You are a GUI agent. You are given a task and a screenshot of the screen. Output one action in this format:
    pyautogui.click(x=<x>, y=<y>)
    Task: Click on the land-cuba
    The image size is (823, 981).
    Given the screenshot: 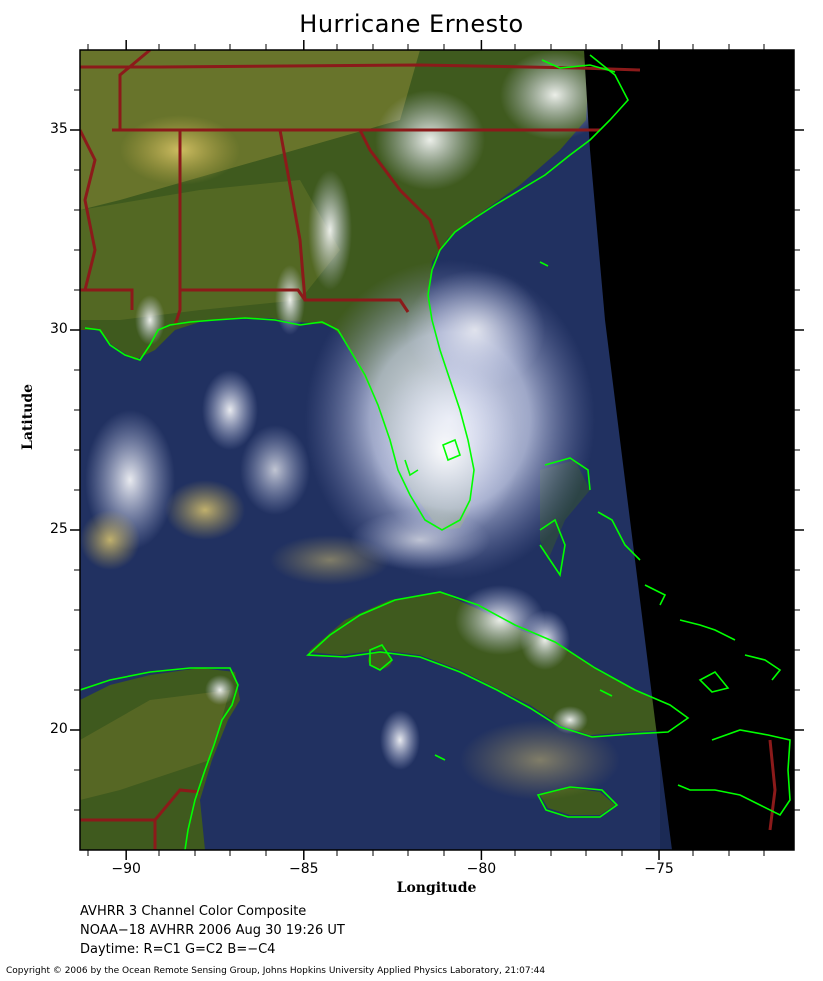 What is the action you would take?
    pyautogui.click(x=495, y=663)
    